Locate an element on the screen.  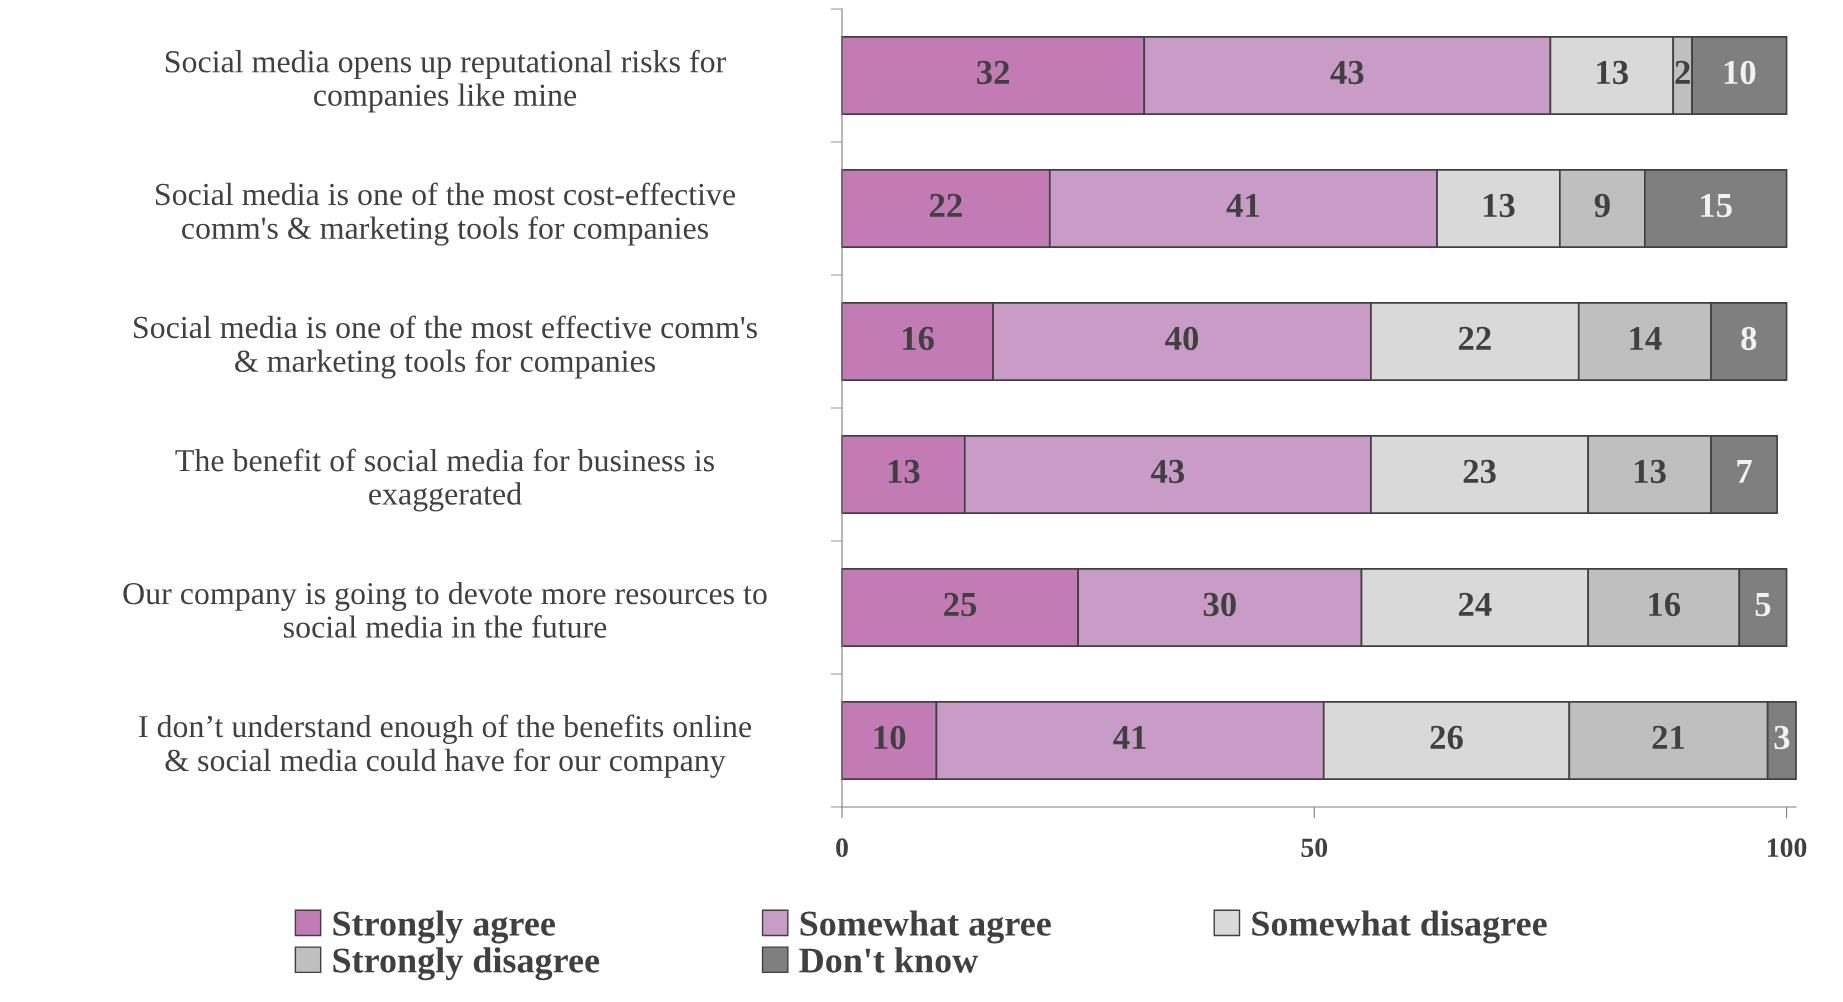
y-tick-label: Social media is one of the most effective comm's & marketing tools for companies is located at coordinates (445, 347).